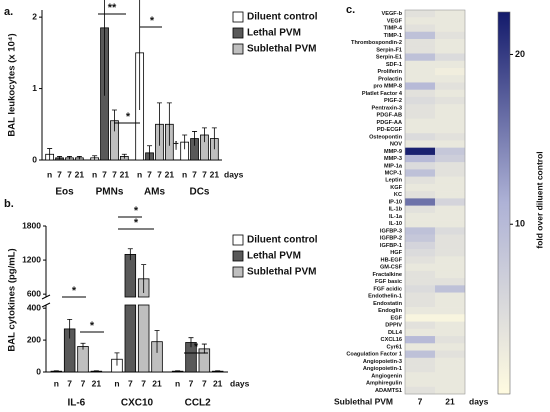 This screenshot has height=412, width=550. What do you see at coordinates (394, 347) in the screenshot?
I see `row-label: Cyr61` at bounding box center [394, 347].